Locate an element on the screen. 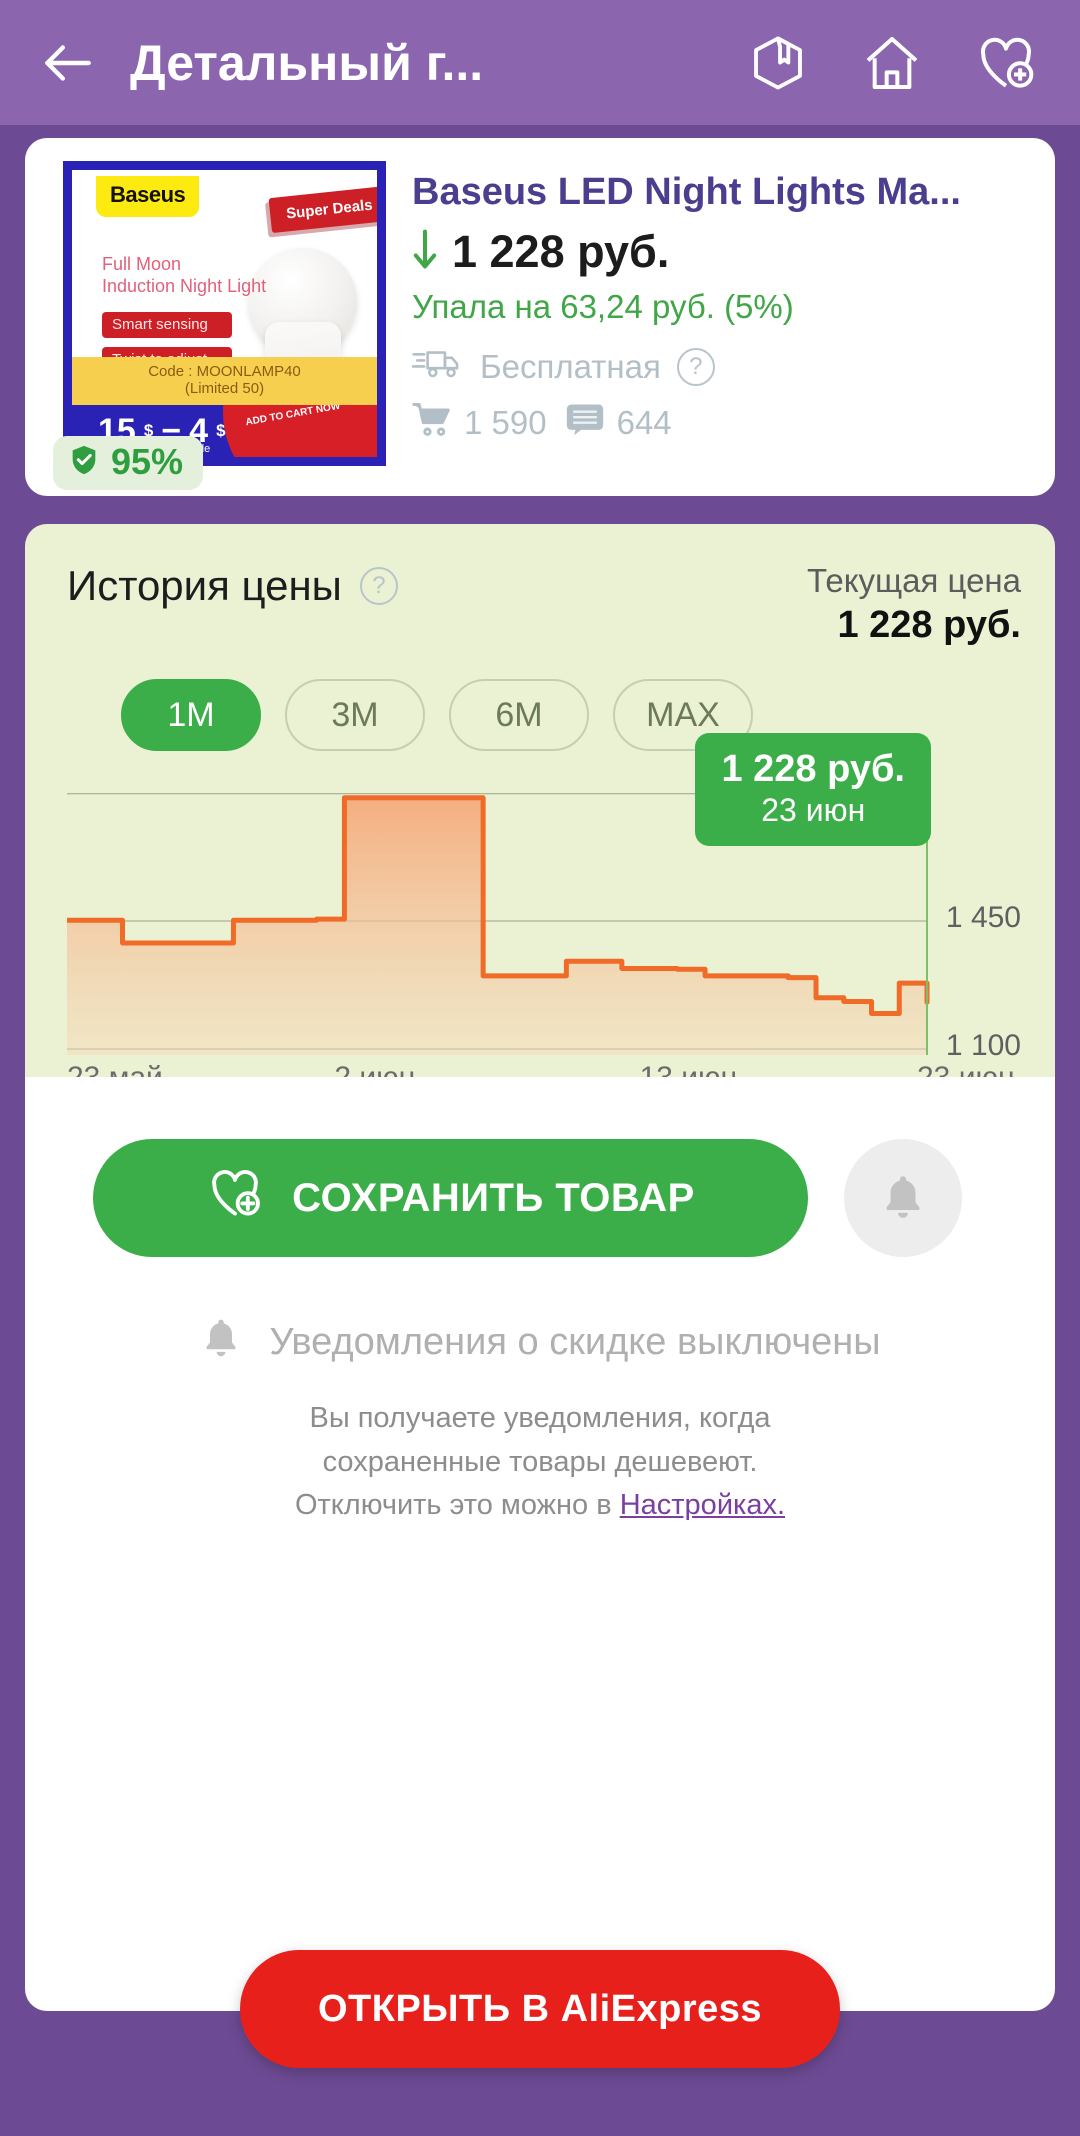 The height and width of the screenshot is (2136, 1080). notification-status-label: Уведомления о скидке выключены is located at coordinates (575, 1341).